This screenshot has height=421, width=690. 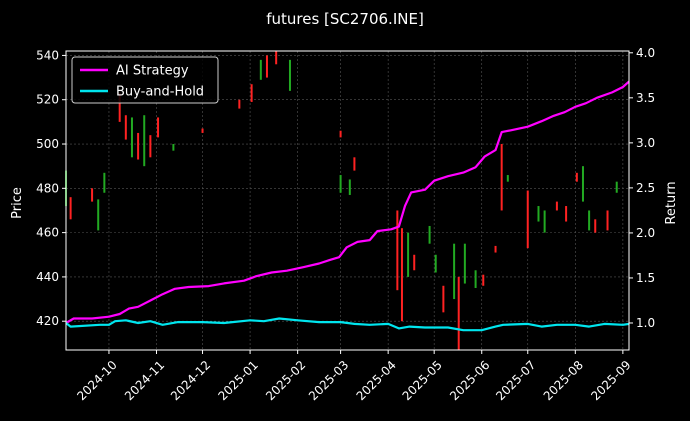 I want to click on y-tick-label: 500, so click(x=47, y=144).